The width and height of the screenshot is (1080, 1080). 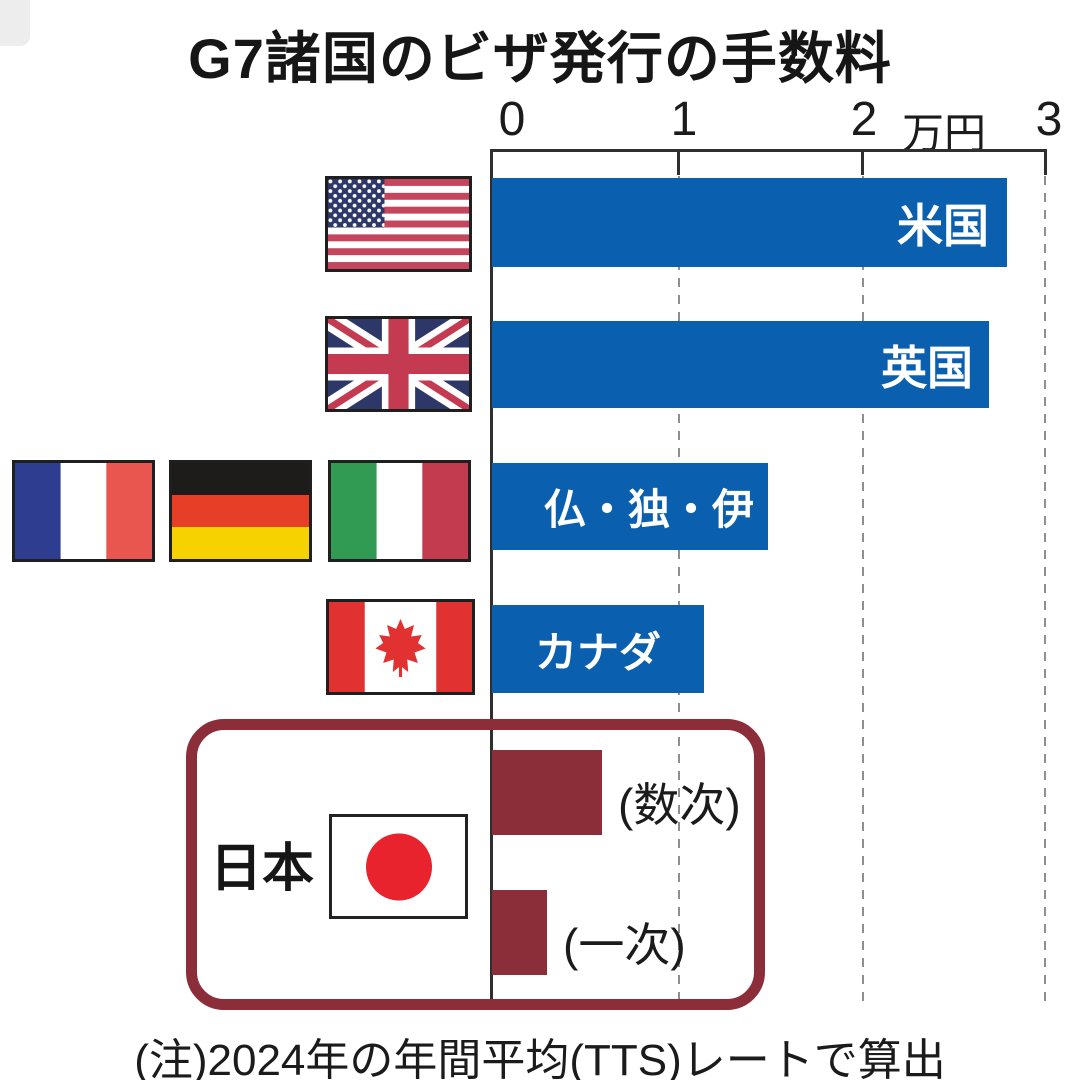 I want to click on bar-canada: カナダ, so click(x=598, y=649).